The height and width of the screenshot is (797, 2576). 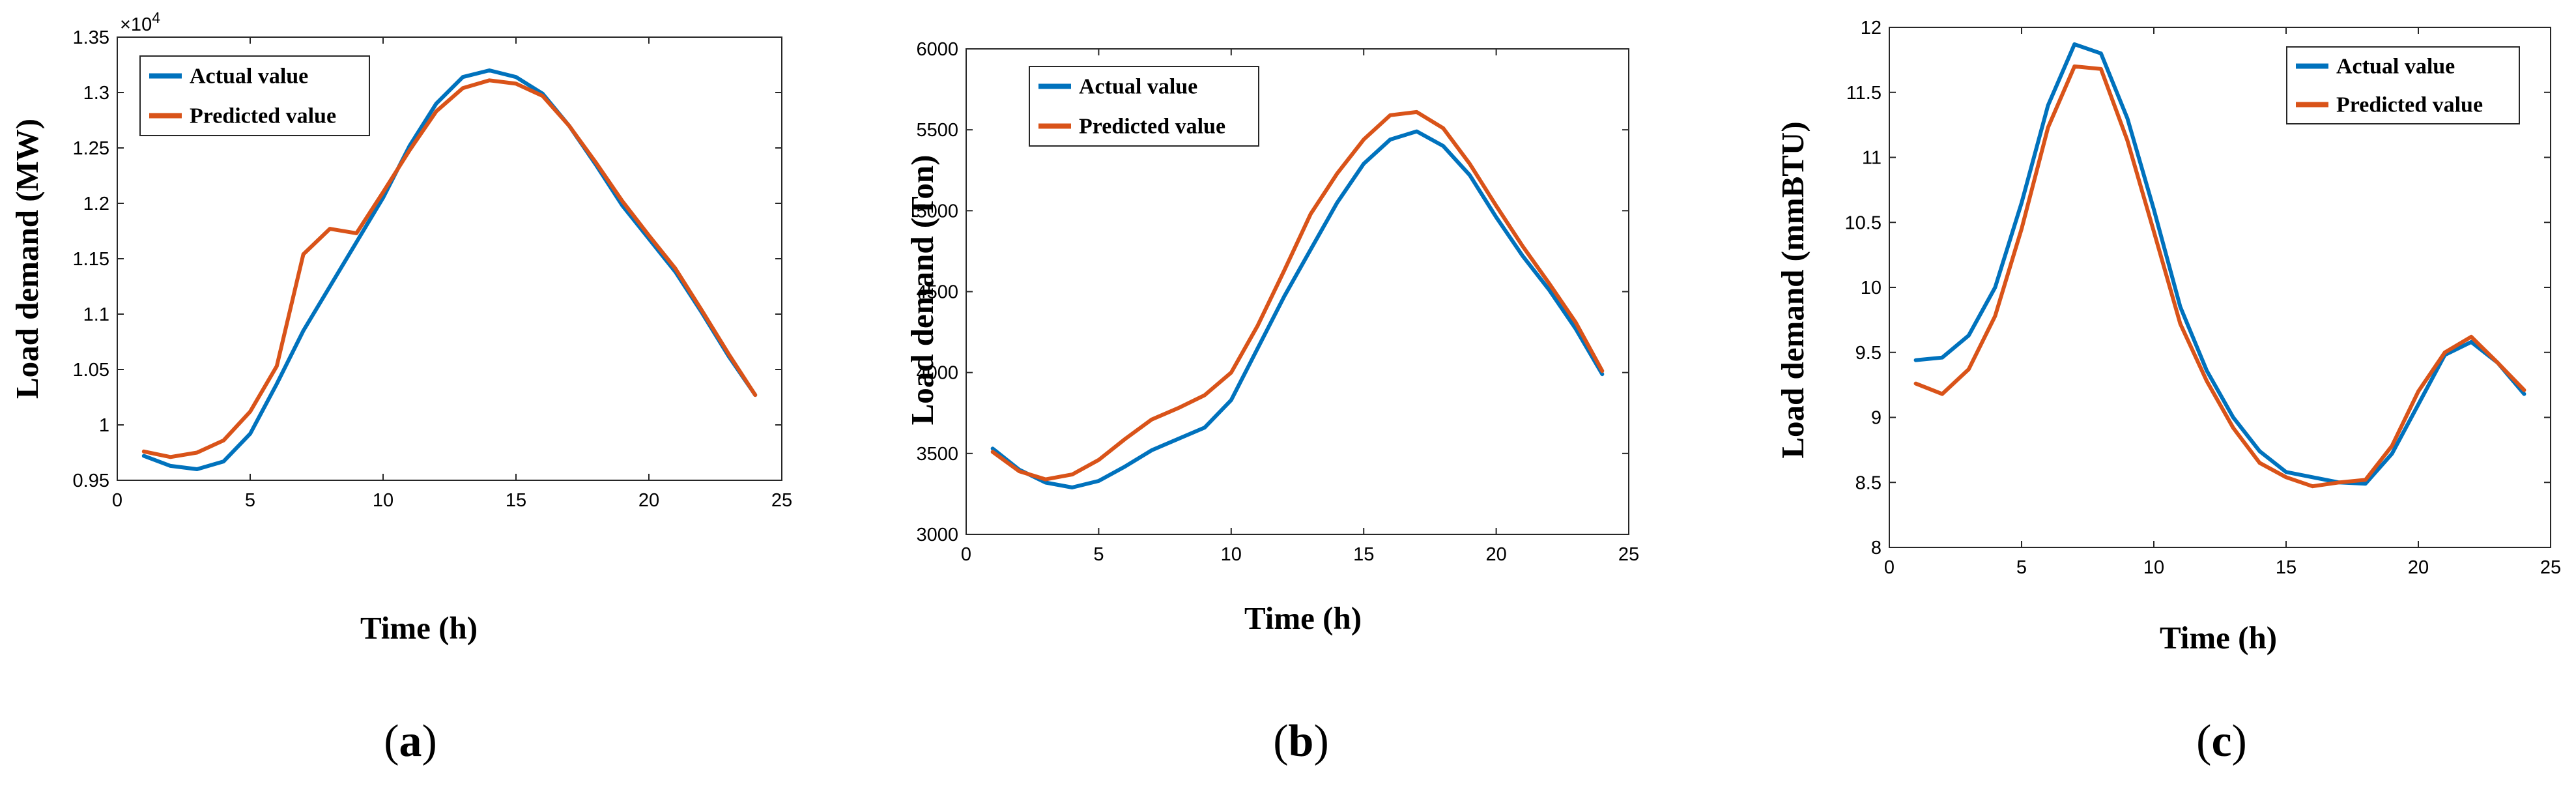 I want to click on y-axis-exponent-base: ×10, so click(x=136, y=24).